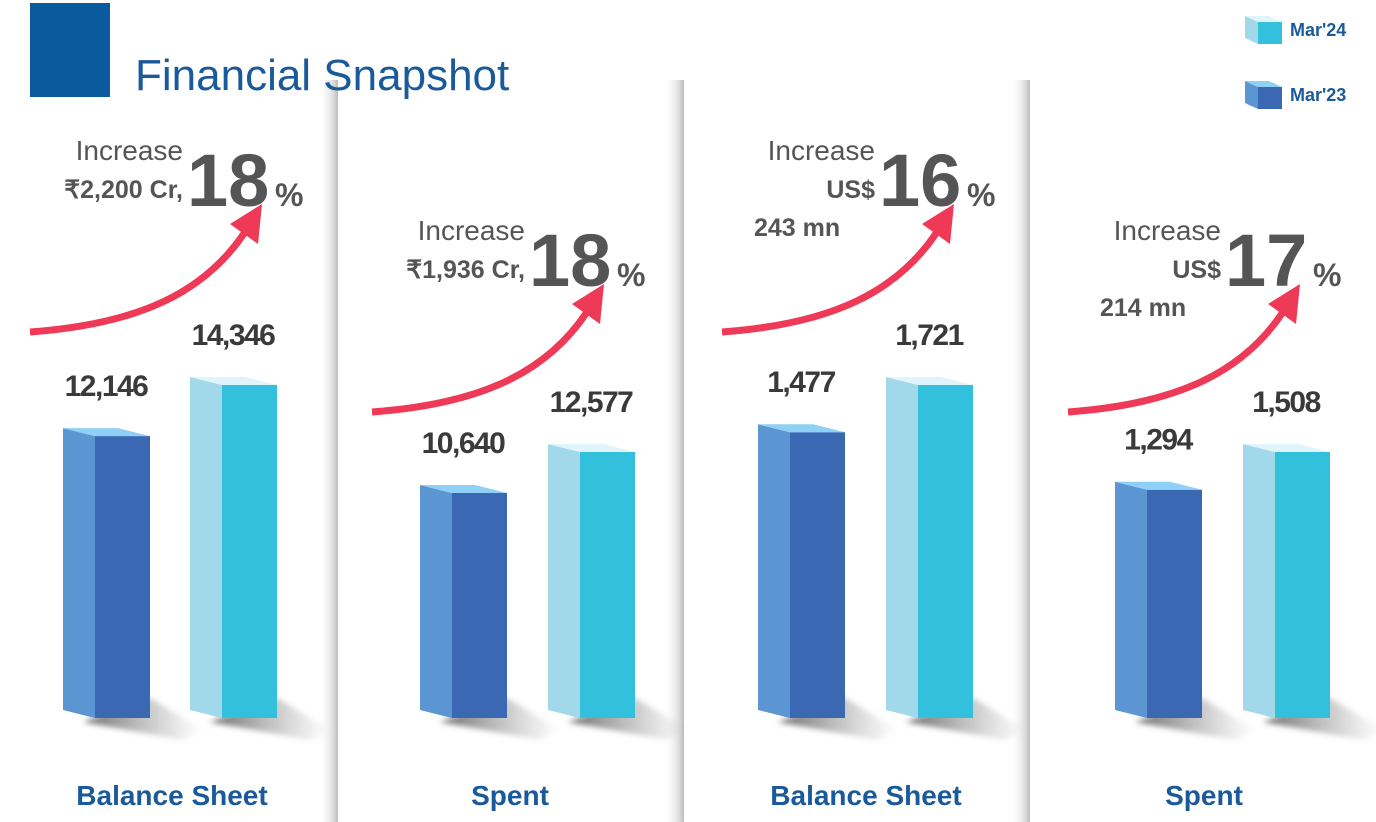 Image resolution: width=1376 pixels, height=822 pixels. Describe the element at coordinates (322, 75) in the screenshot. I see `title: Financial Snapshot` at that location.